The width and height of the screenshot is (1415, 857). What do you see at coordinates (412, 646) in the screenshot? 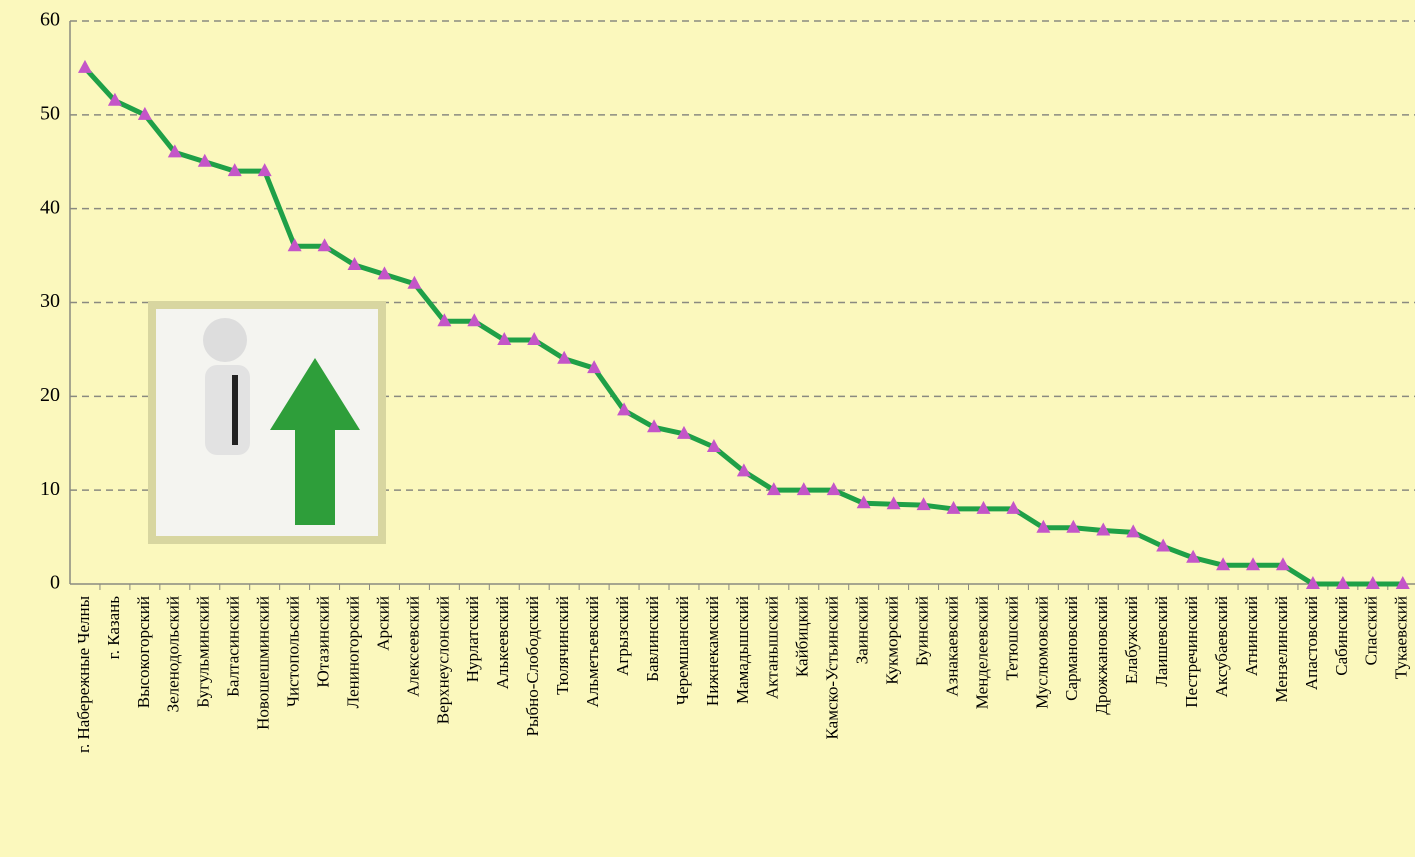
I see `x-tick-label: Алексеевский` at bounding box center [412, 646].